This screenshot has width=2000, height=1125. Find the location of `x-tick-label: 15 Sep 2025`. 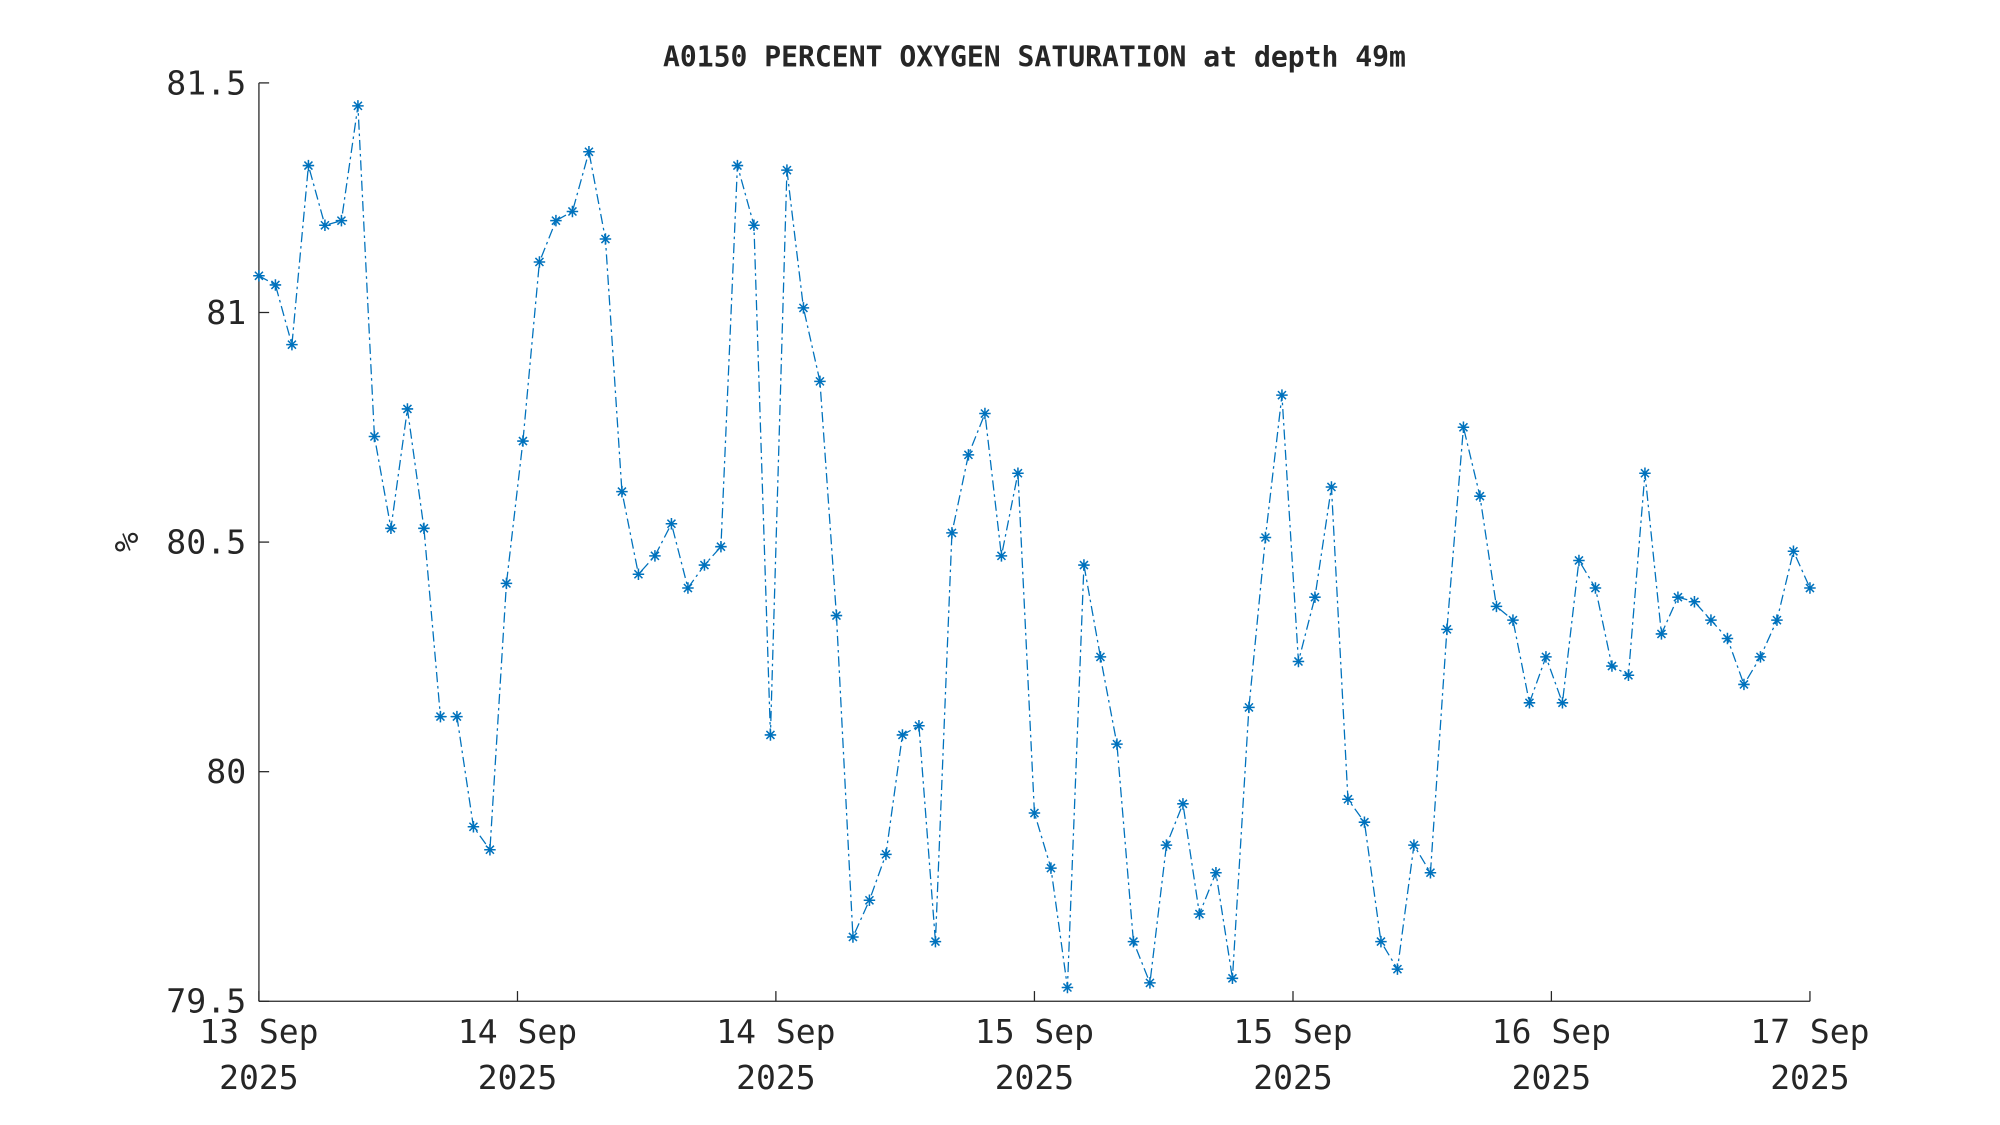

x-tick-label: 15 Sep 2025 is located at coordinates (1293, 1054).